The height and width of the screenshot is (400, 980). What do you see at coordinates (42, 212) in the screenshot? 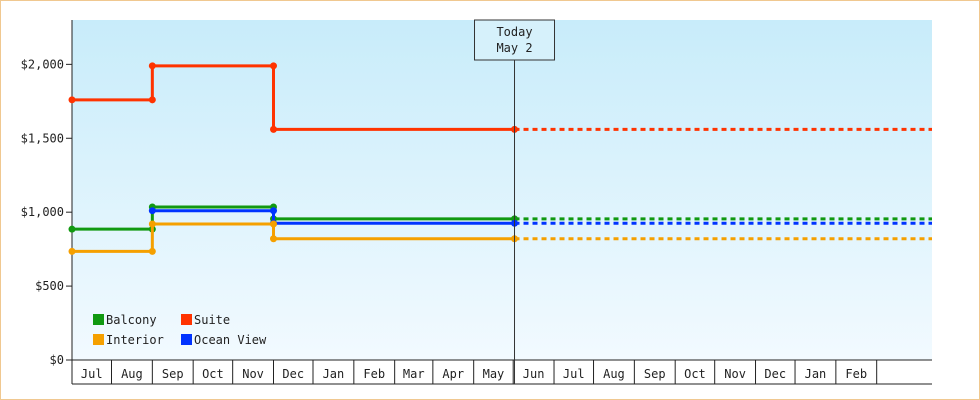
I see `y-tick-label: $1,000` at bounding box center [42, 212].